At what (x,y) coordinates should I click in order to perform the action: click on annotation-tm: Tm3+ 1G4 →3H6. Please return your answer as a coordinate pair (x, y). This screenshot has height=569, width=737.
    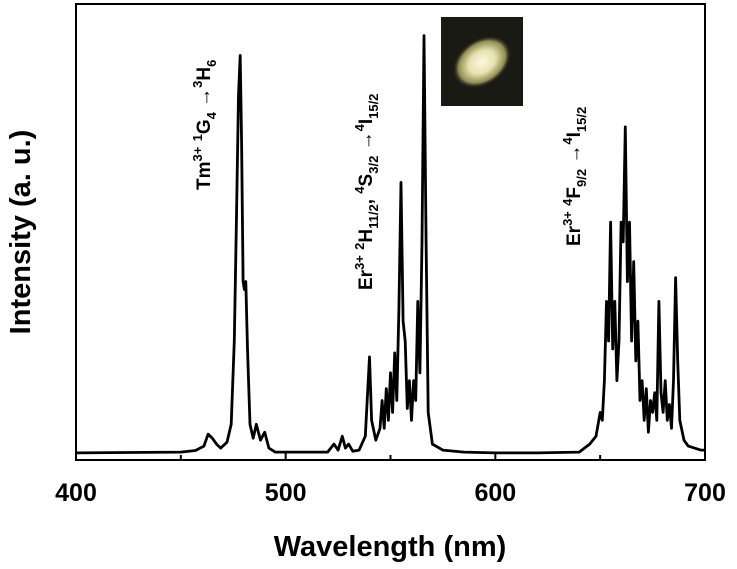
    Looking at the image, I should click on (204, 125).